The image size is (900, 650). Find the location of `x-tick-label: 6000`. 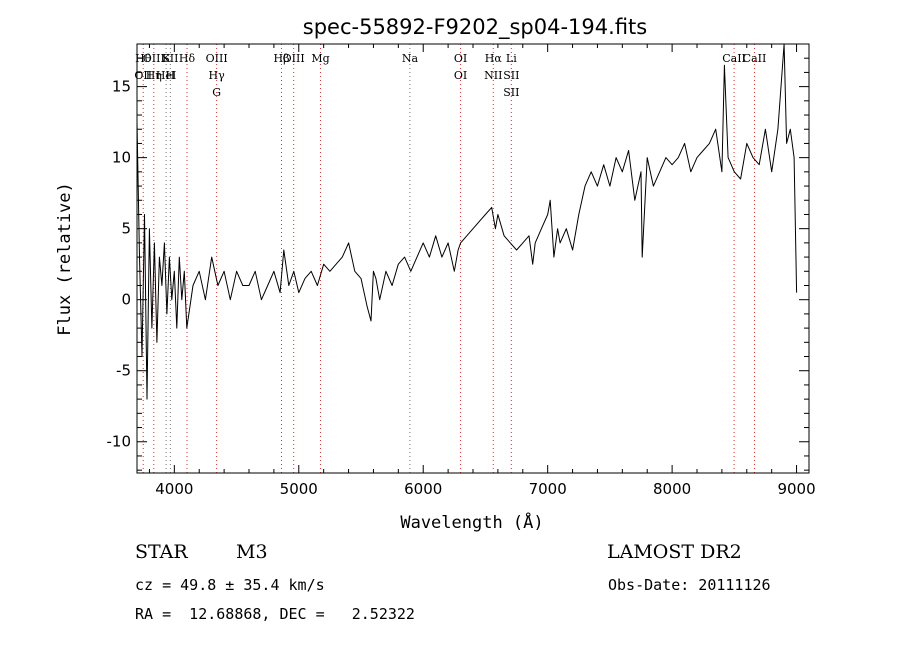

x-tick-label: 6000 is located at coordinates (423, 489).